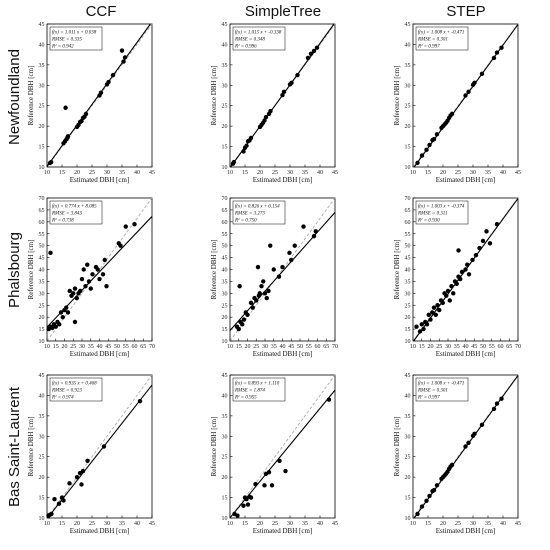  I want to click on row-title-3: Bas Saint-Laurent, so click(14, 446).